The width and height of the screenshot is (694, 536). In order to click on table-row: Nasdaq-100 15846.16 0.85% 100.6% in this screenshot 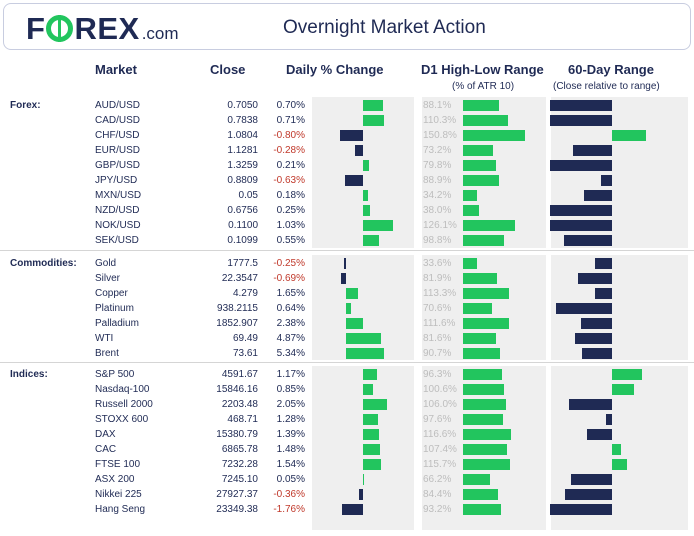, I will do `click(347, 389)`.